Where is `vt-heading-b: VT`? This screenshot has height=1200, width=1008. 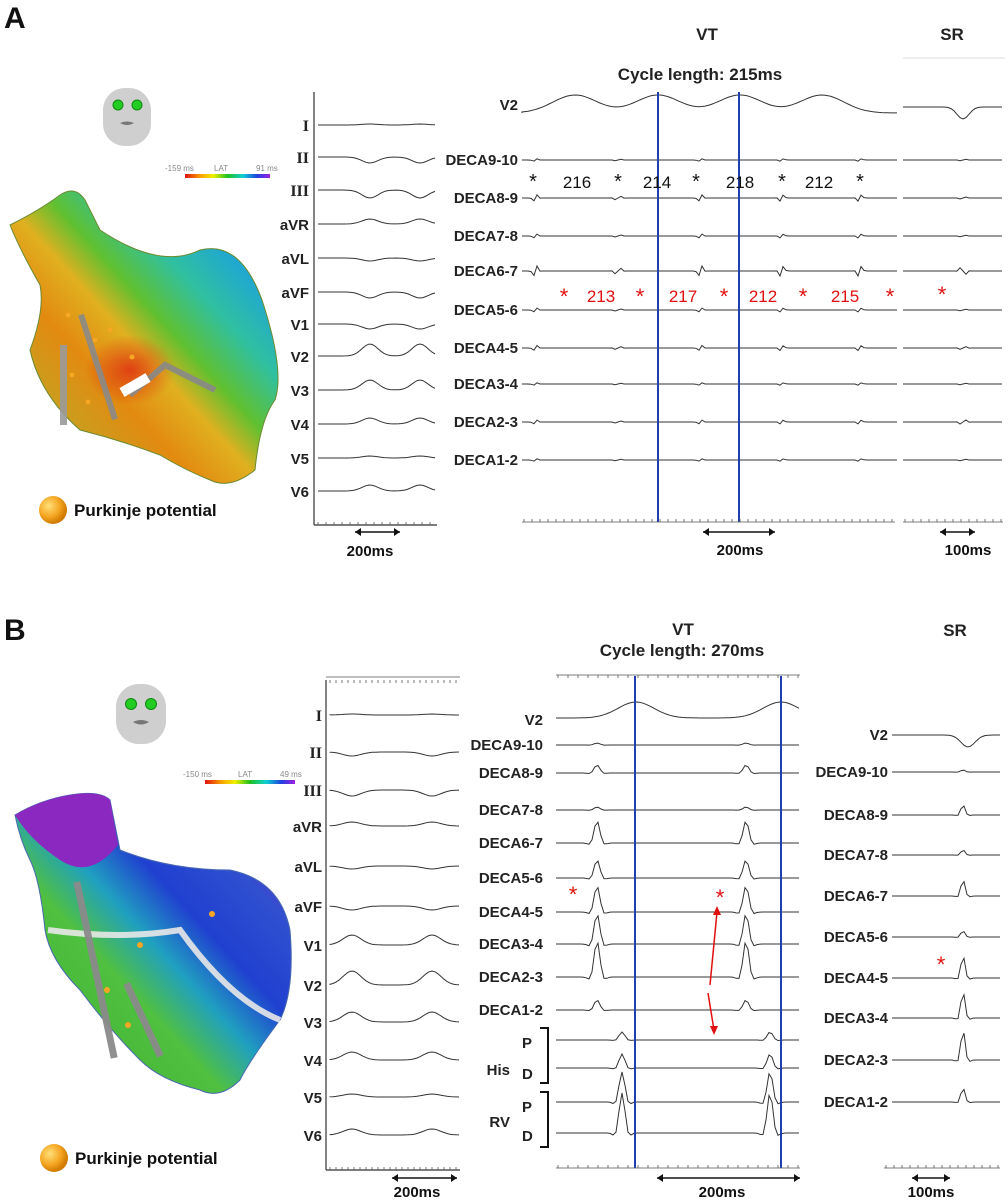
vt-heading-b: VT is located at coordinates (683, 629).